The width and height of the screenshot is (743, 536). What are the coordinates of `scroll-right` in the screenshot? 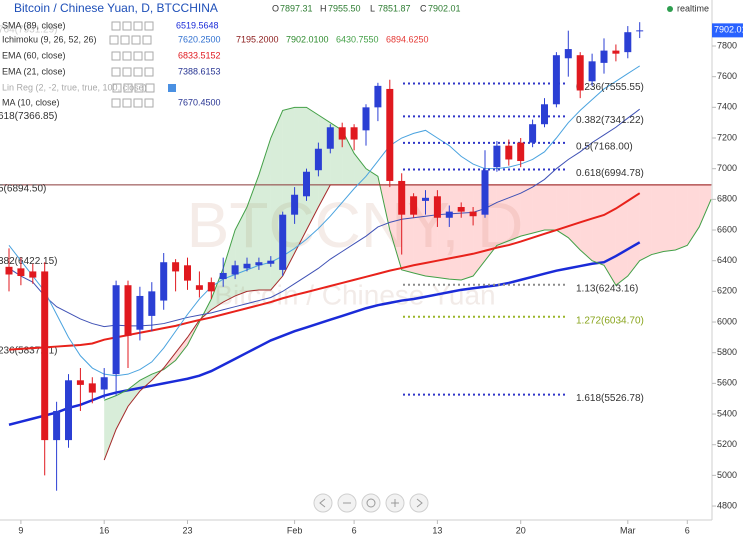 It's located at (419, 503).